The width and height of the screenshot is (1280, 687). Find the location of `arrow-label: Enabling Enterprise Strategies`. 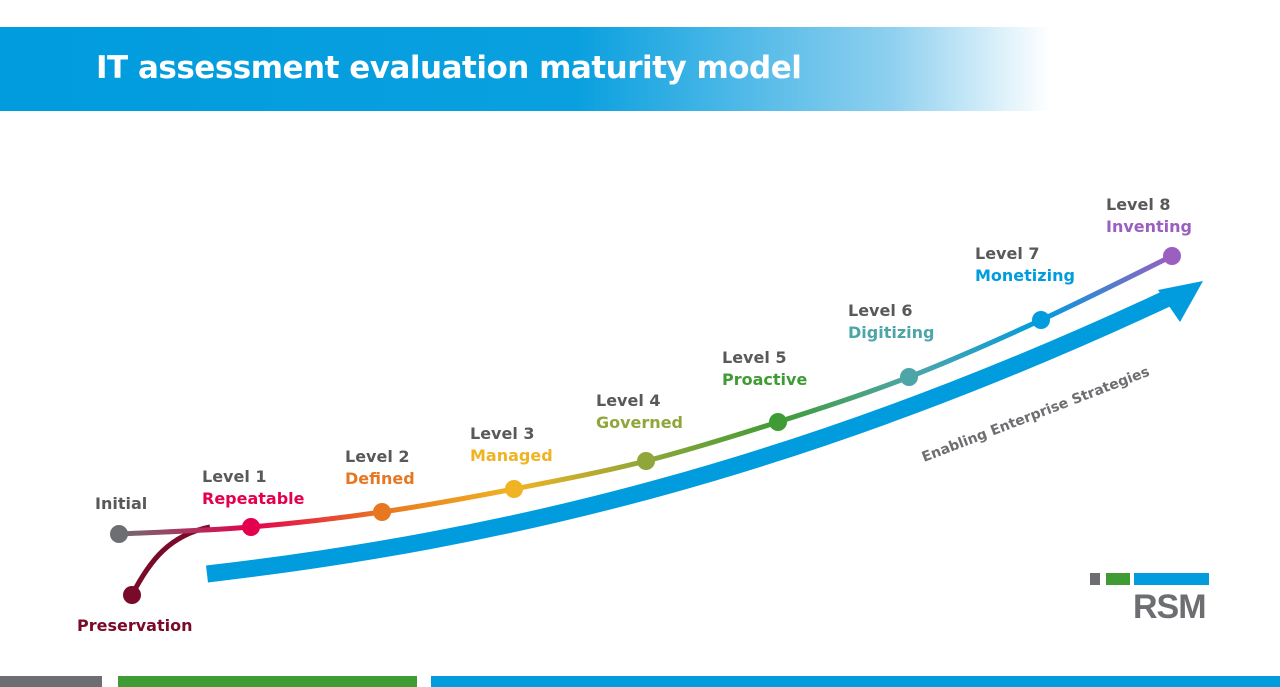

arrow-label: Enabling Enterprise Strategies is located at coordinates (1036, 415).